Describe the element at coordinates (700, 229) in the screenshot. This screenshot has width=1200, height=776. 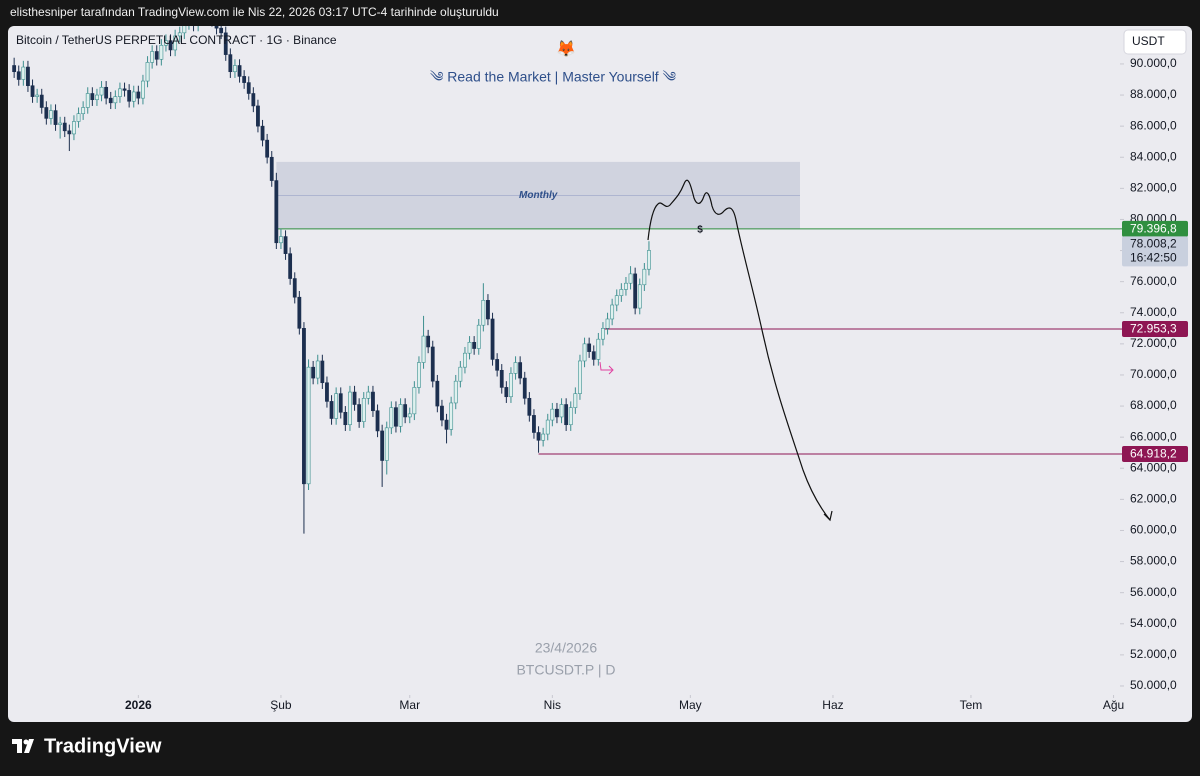
I see `annotation: $` at that location.